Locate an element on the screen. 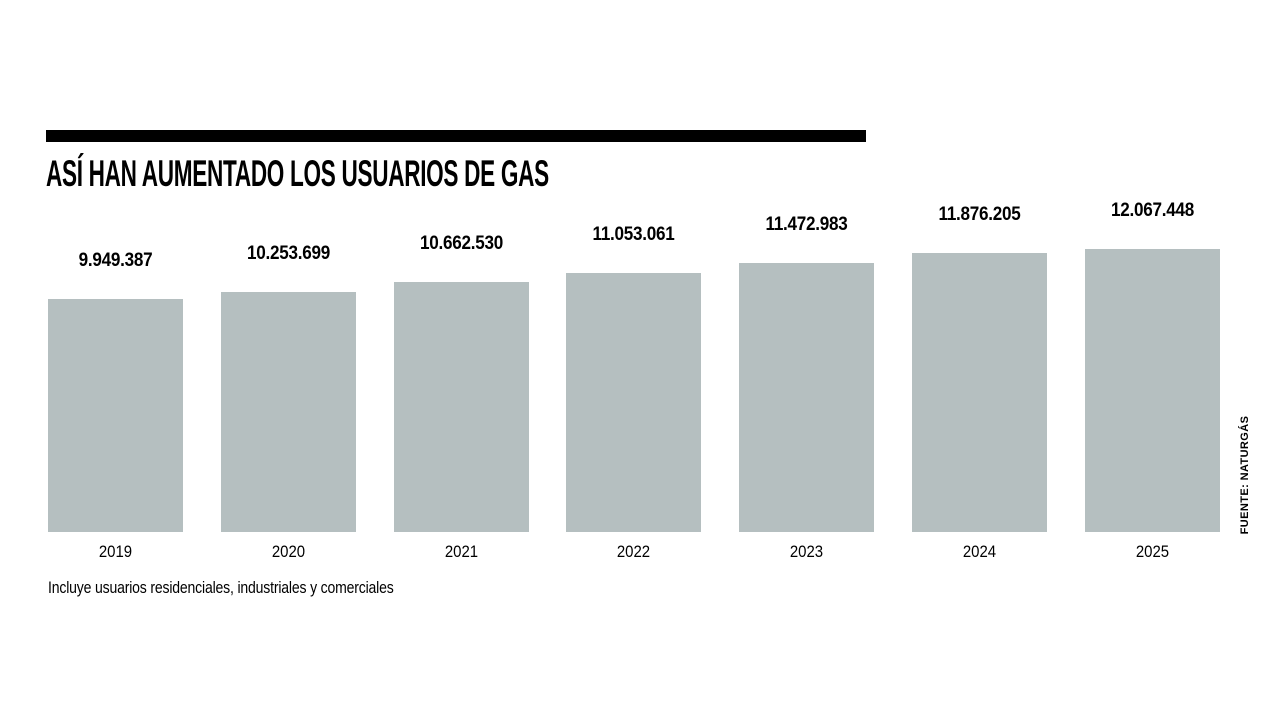 Image resolution: width=1280 pixels, height=720 pixels. bar-2022 is located at coordinates (633, 402).